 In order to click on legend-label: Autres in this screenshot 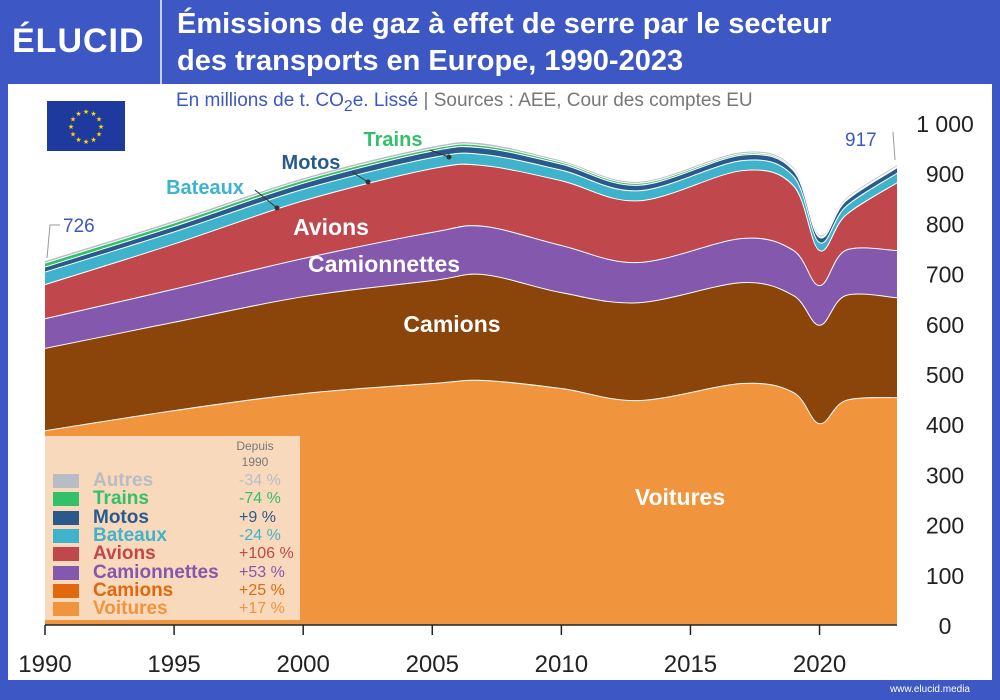, I will do `click(123, 480)`.